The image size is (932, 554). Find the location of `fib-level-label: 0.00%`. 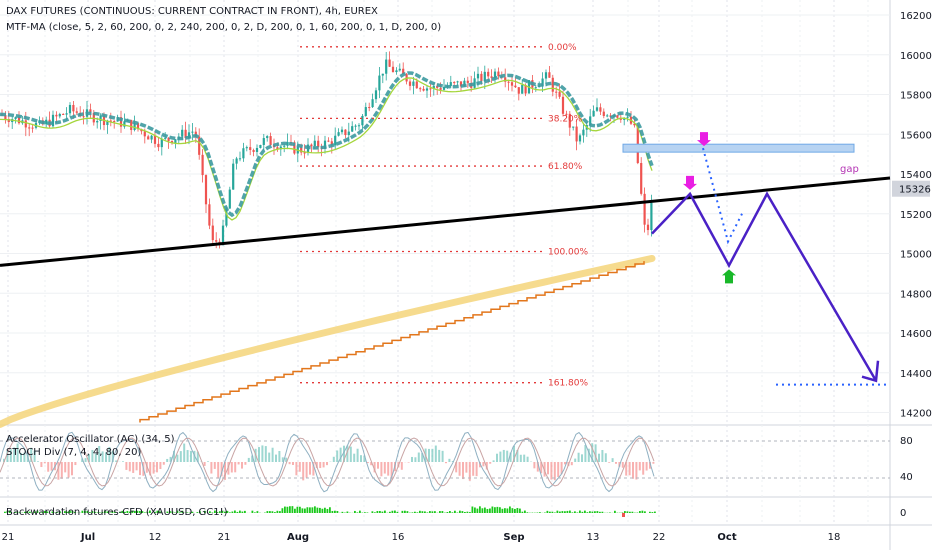

fib-level-label: 0.00% is located at coordinates (562, 48).